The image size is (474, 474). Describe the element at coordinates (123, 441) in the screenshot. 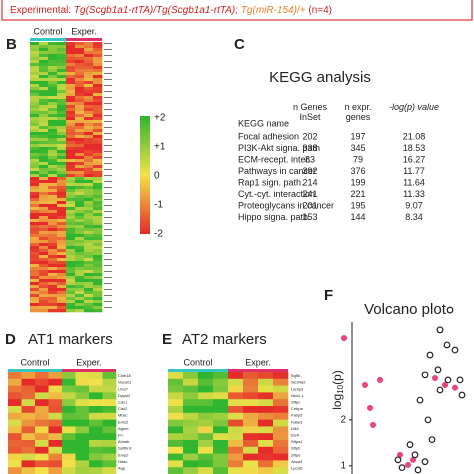

I see `gene-label: Ahnak` at that location.